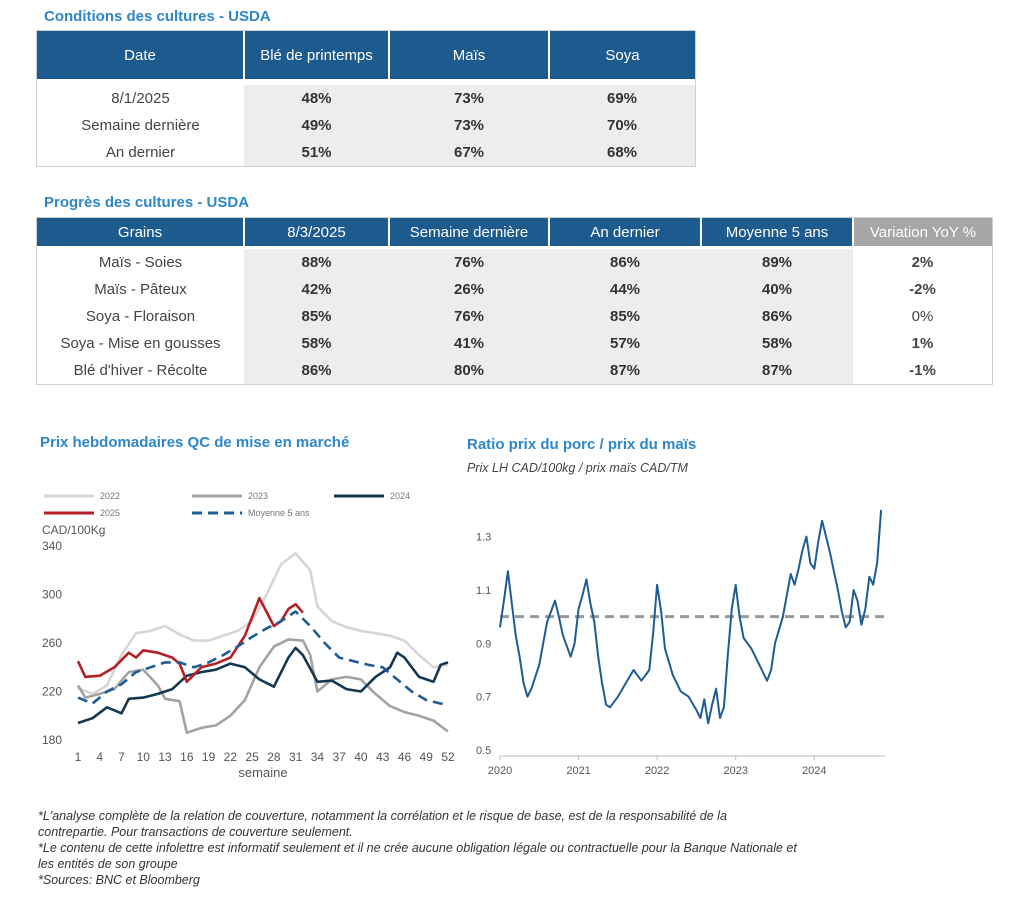 Image resolution: width=1024 pixels, height=906 pixels. What do you see at coordinates (469, 289) in the screenshot?
I see `cell: 26%` at bounding box center [469, 289].